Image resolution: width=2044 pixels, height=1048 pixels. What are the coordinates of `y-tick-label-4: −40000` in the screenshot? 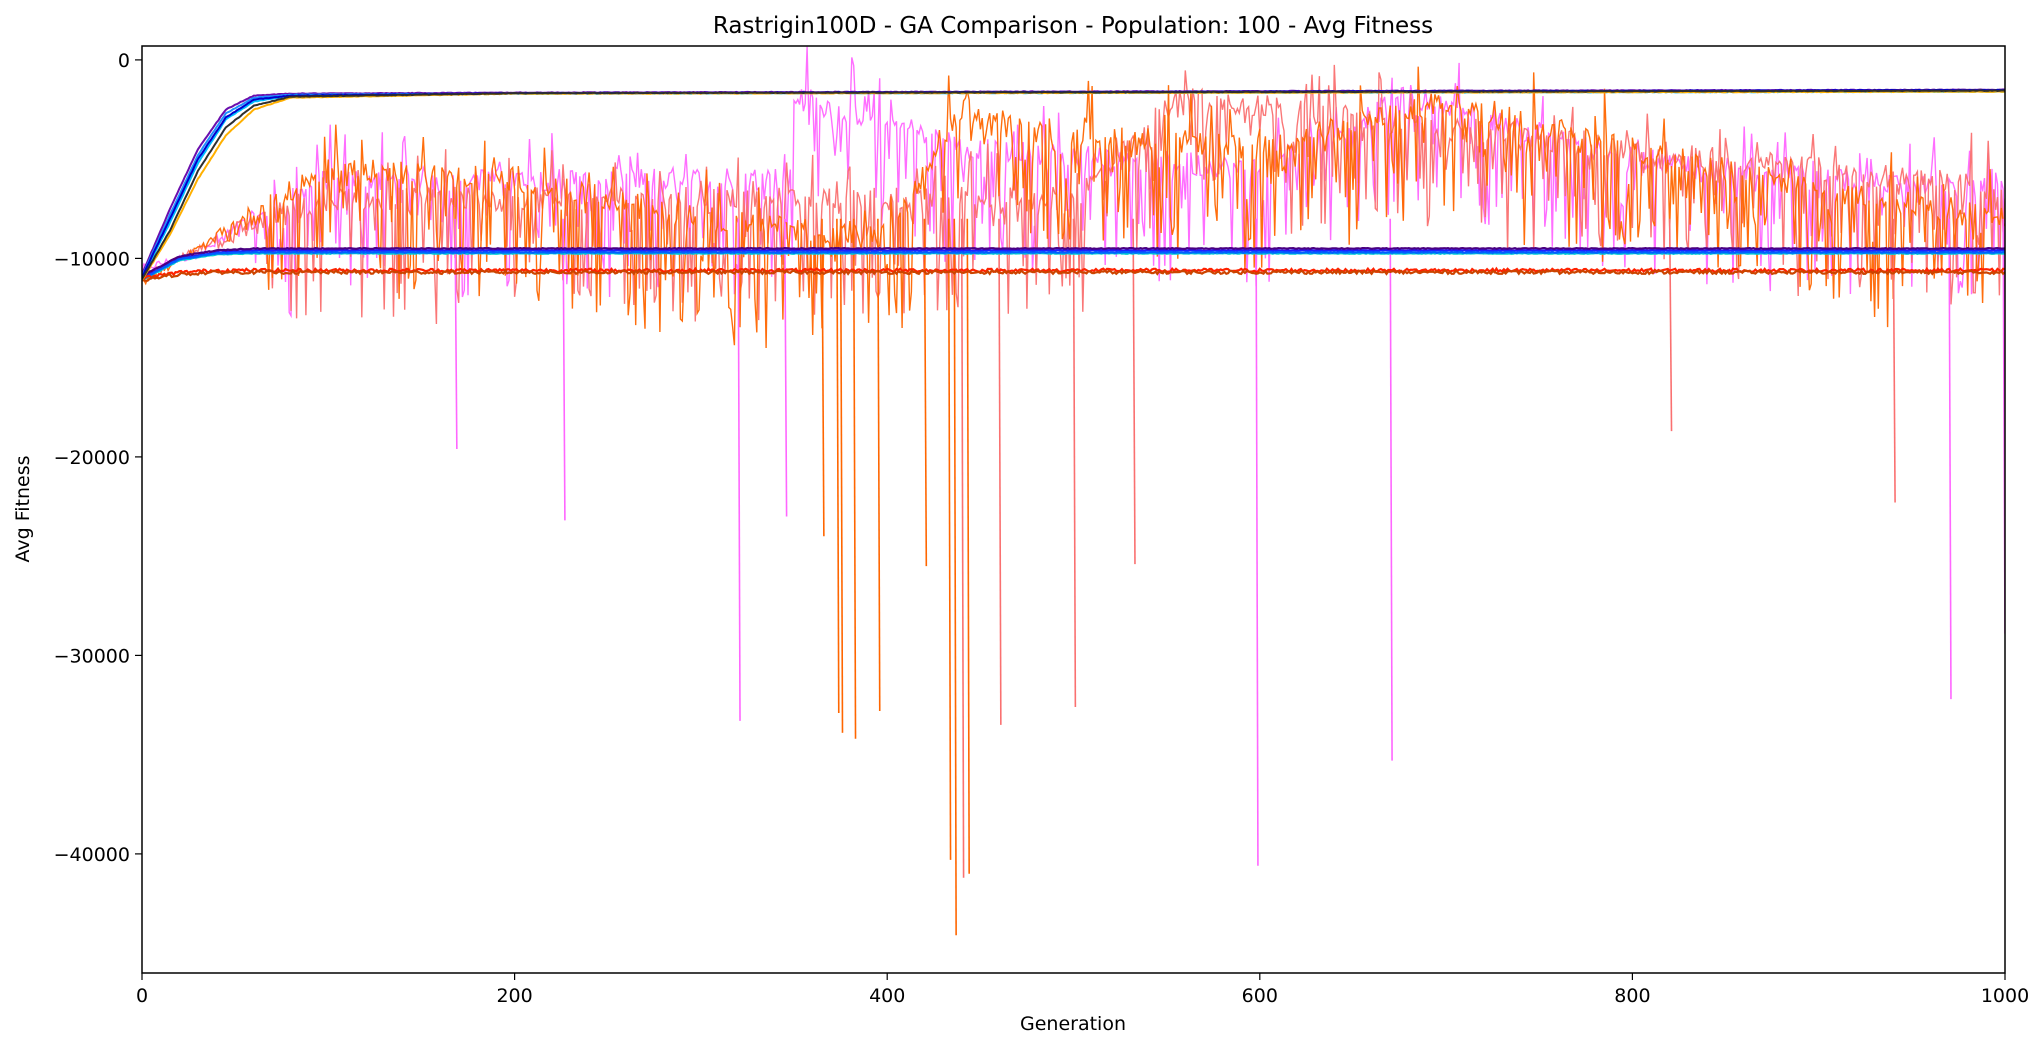 It's located at (92, 855).